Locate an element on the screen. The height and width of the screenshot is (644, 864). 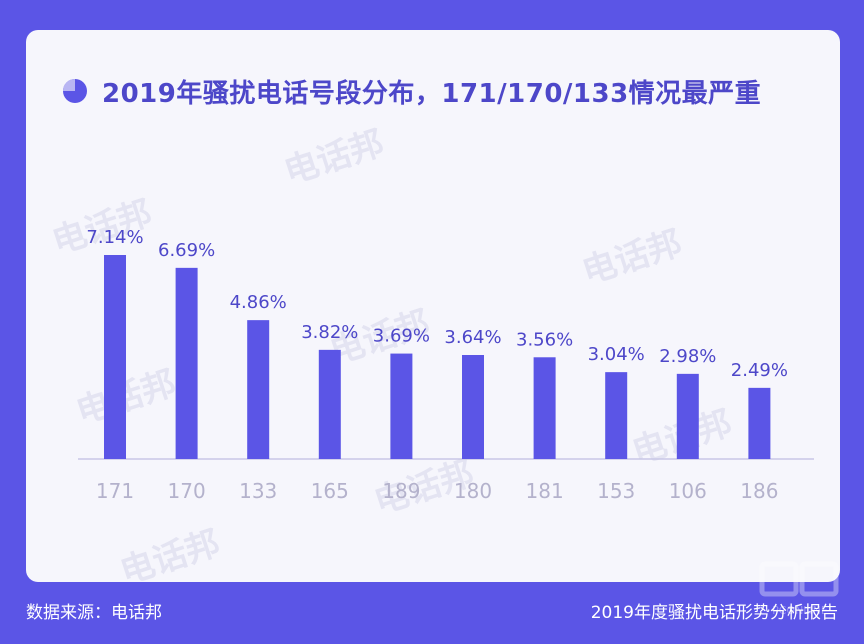
chart-title-row: 2019年骚扰电话号段分布，171/170/133情况最严重 is located at coordinates (412, 91).